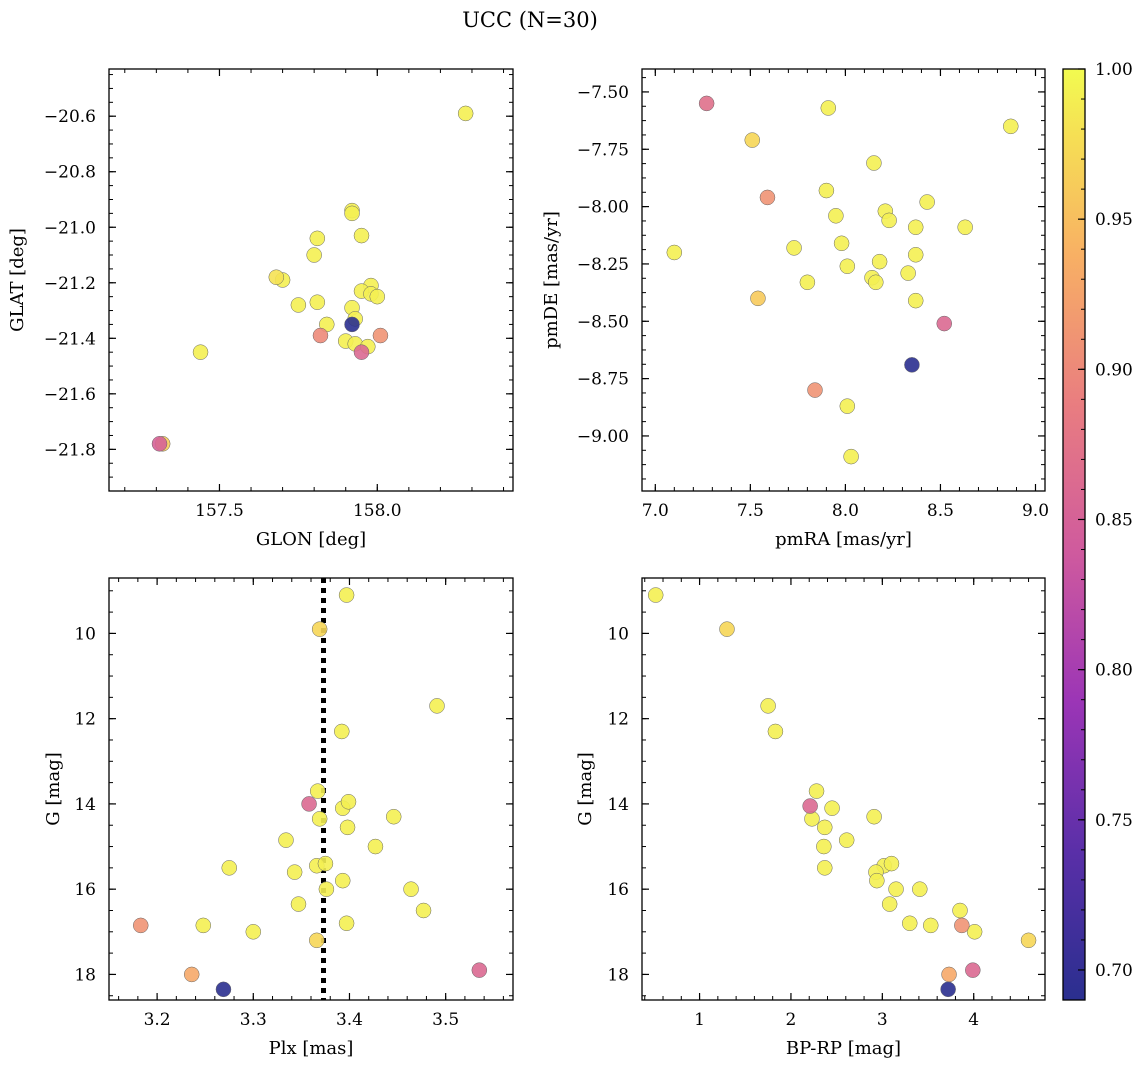 The width and height of the screenshot is (1148, 1068). What do you see at coordinates (1035, 511) in the screenshot?
I see `x-tick-label: 9.0` at bounding box center [1035, 511].